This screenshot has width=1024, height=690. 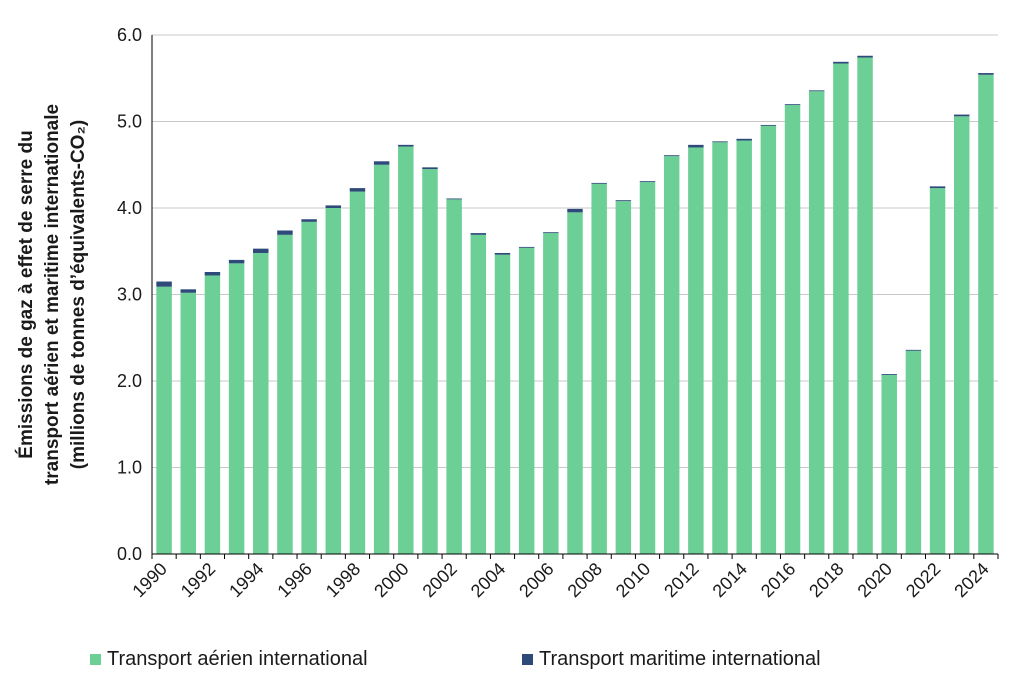 What do you see at coordinates (671, 355) in the screenshot?
I see `bar-air-2011` at bounding box center [671, 355].